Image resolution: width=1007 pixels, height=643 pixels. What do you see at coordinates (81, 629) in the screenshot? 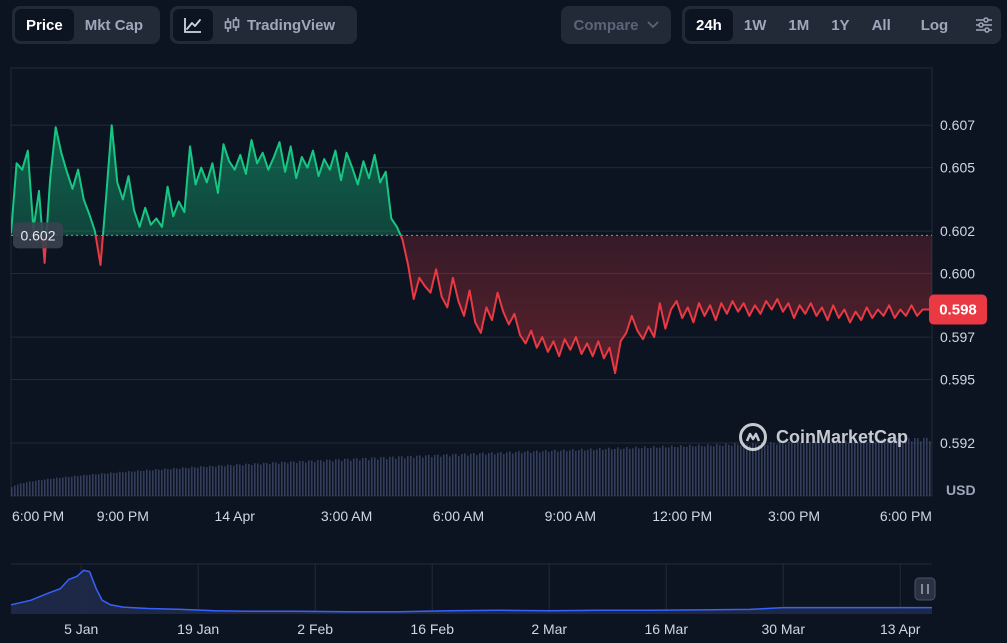
I see `navigator-tick-label: 5 Jan` at bounding box center [81, 629].